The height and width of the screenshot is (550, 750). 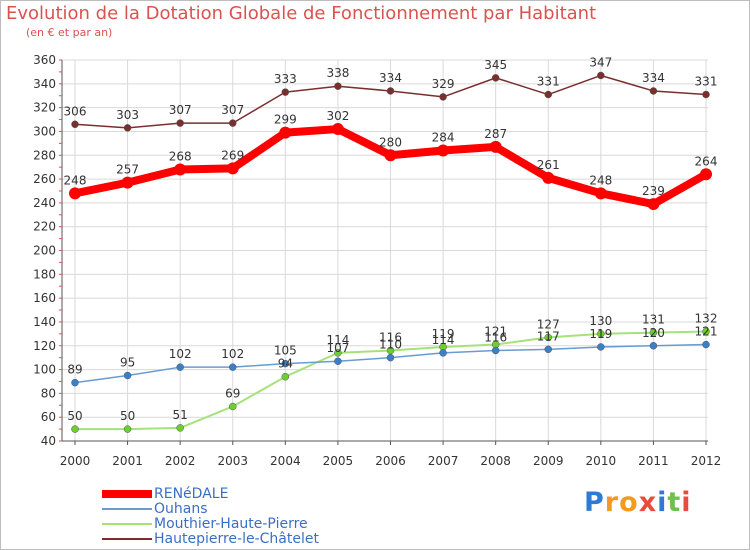 What do you see at coordinates (653, 320) in the screenshot?
I see `data-label: 131` at bounding box center [653, 320].